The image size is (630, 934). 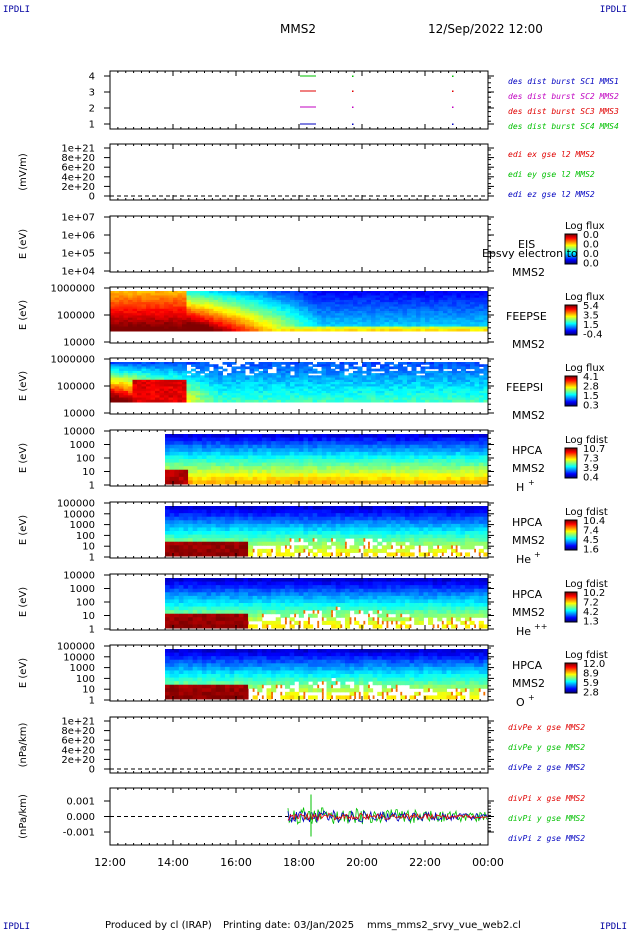 What do you see at coordinates (591, 377) in the screenshot?
I see `colorbar-tick-label: 4.1` at bounding box center [591, 377].